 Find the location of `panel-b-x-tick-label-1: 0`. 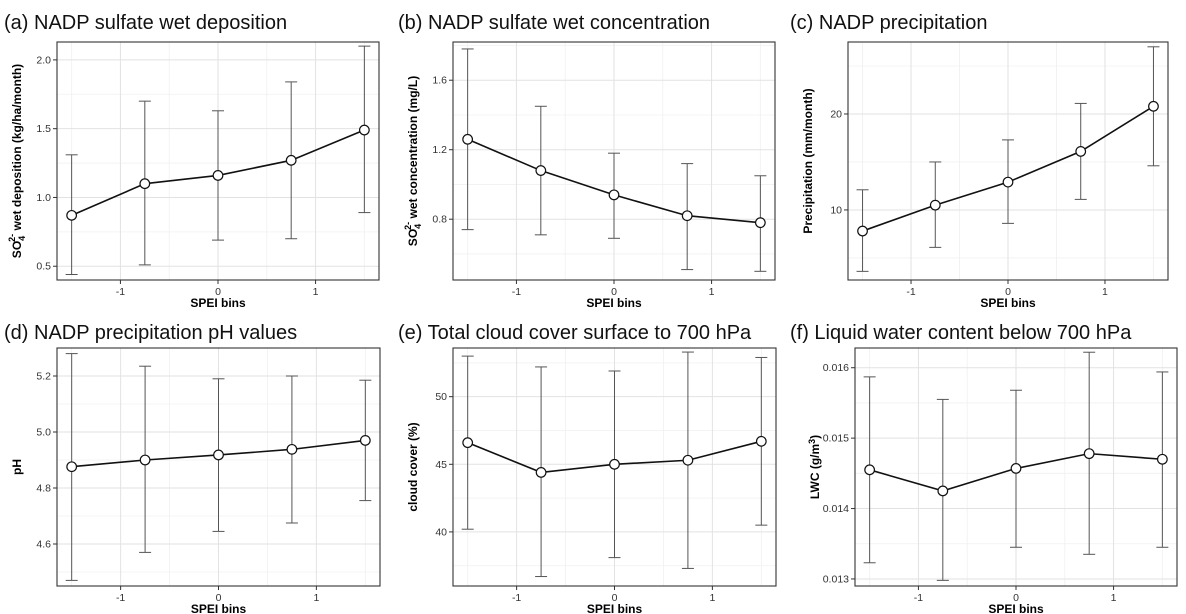

panel-b-x-tick-label-1: 0 is located at coordinates (614, 292).